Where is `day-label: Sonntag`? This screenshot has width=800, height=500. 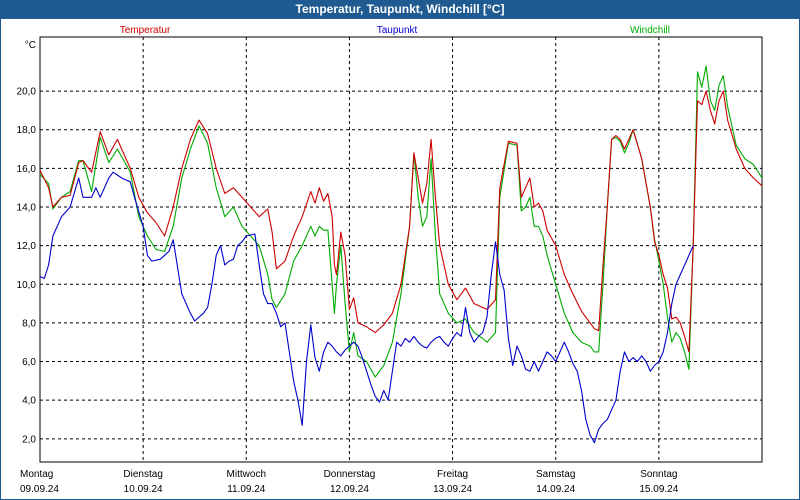
day-label: Sonntag is located at coordinates (658, 474).